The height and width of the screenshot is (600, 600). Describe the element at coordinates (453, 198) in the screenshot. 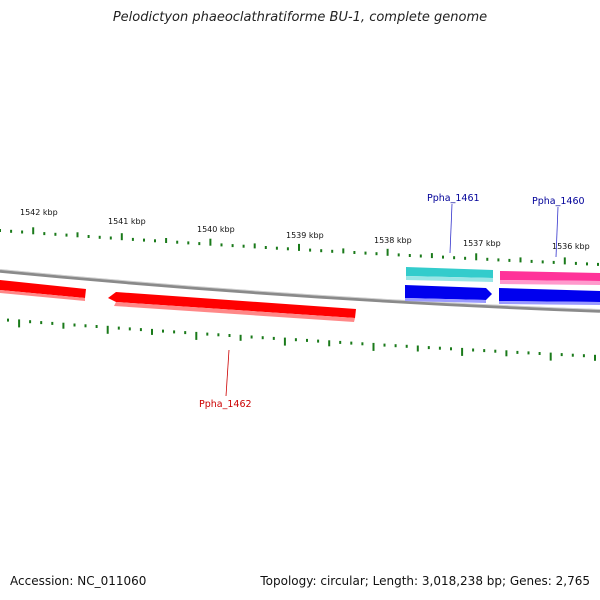

I see `gene-label-ppha-1461: Ppha_1461` at that location.